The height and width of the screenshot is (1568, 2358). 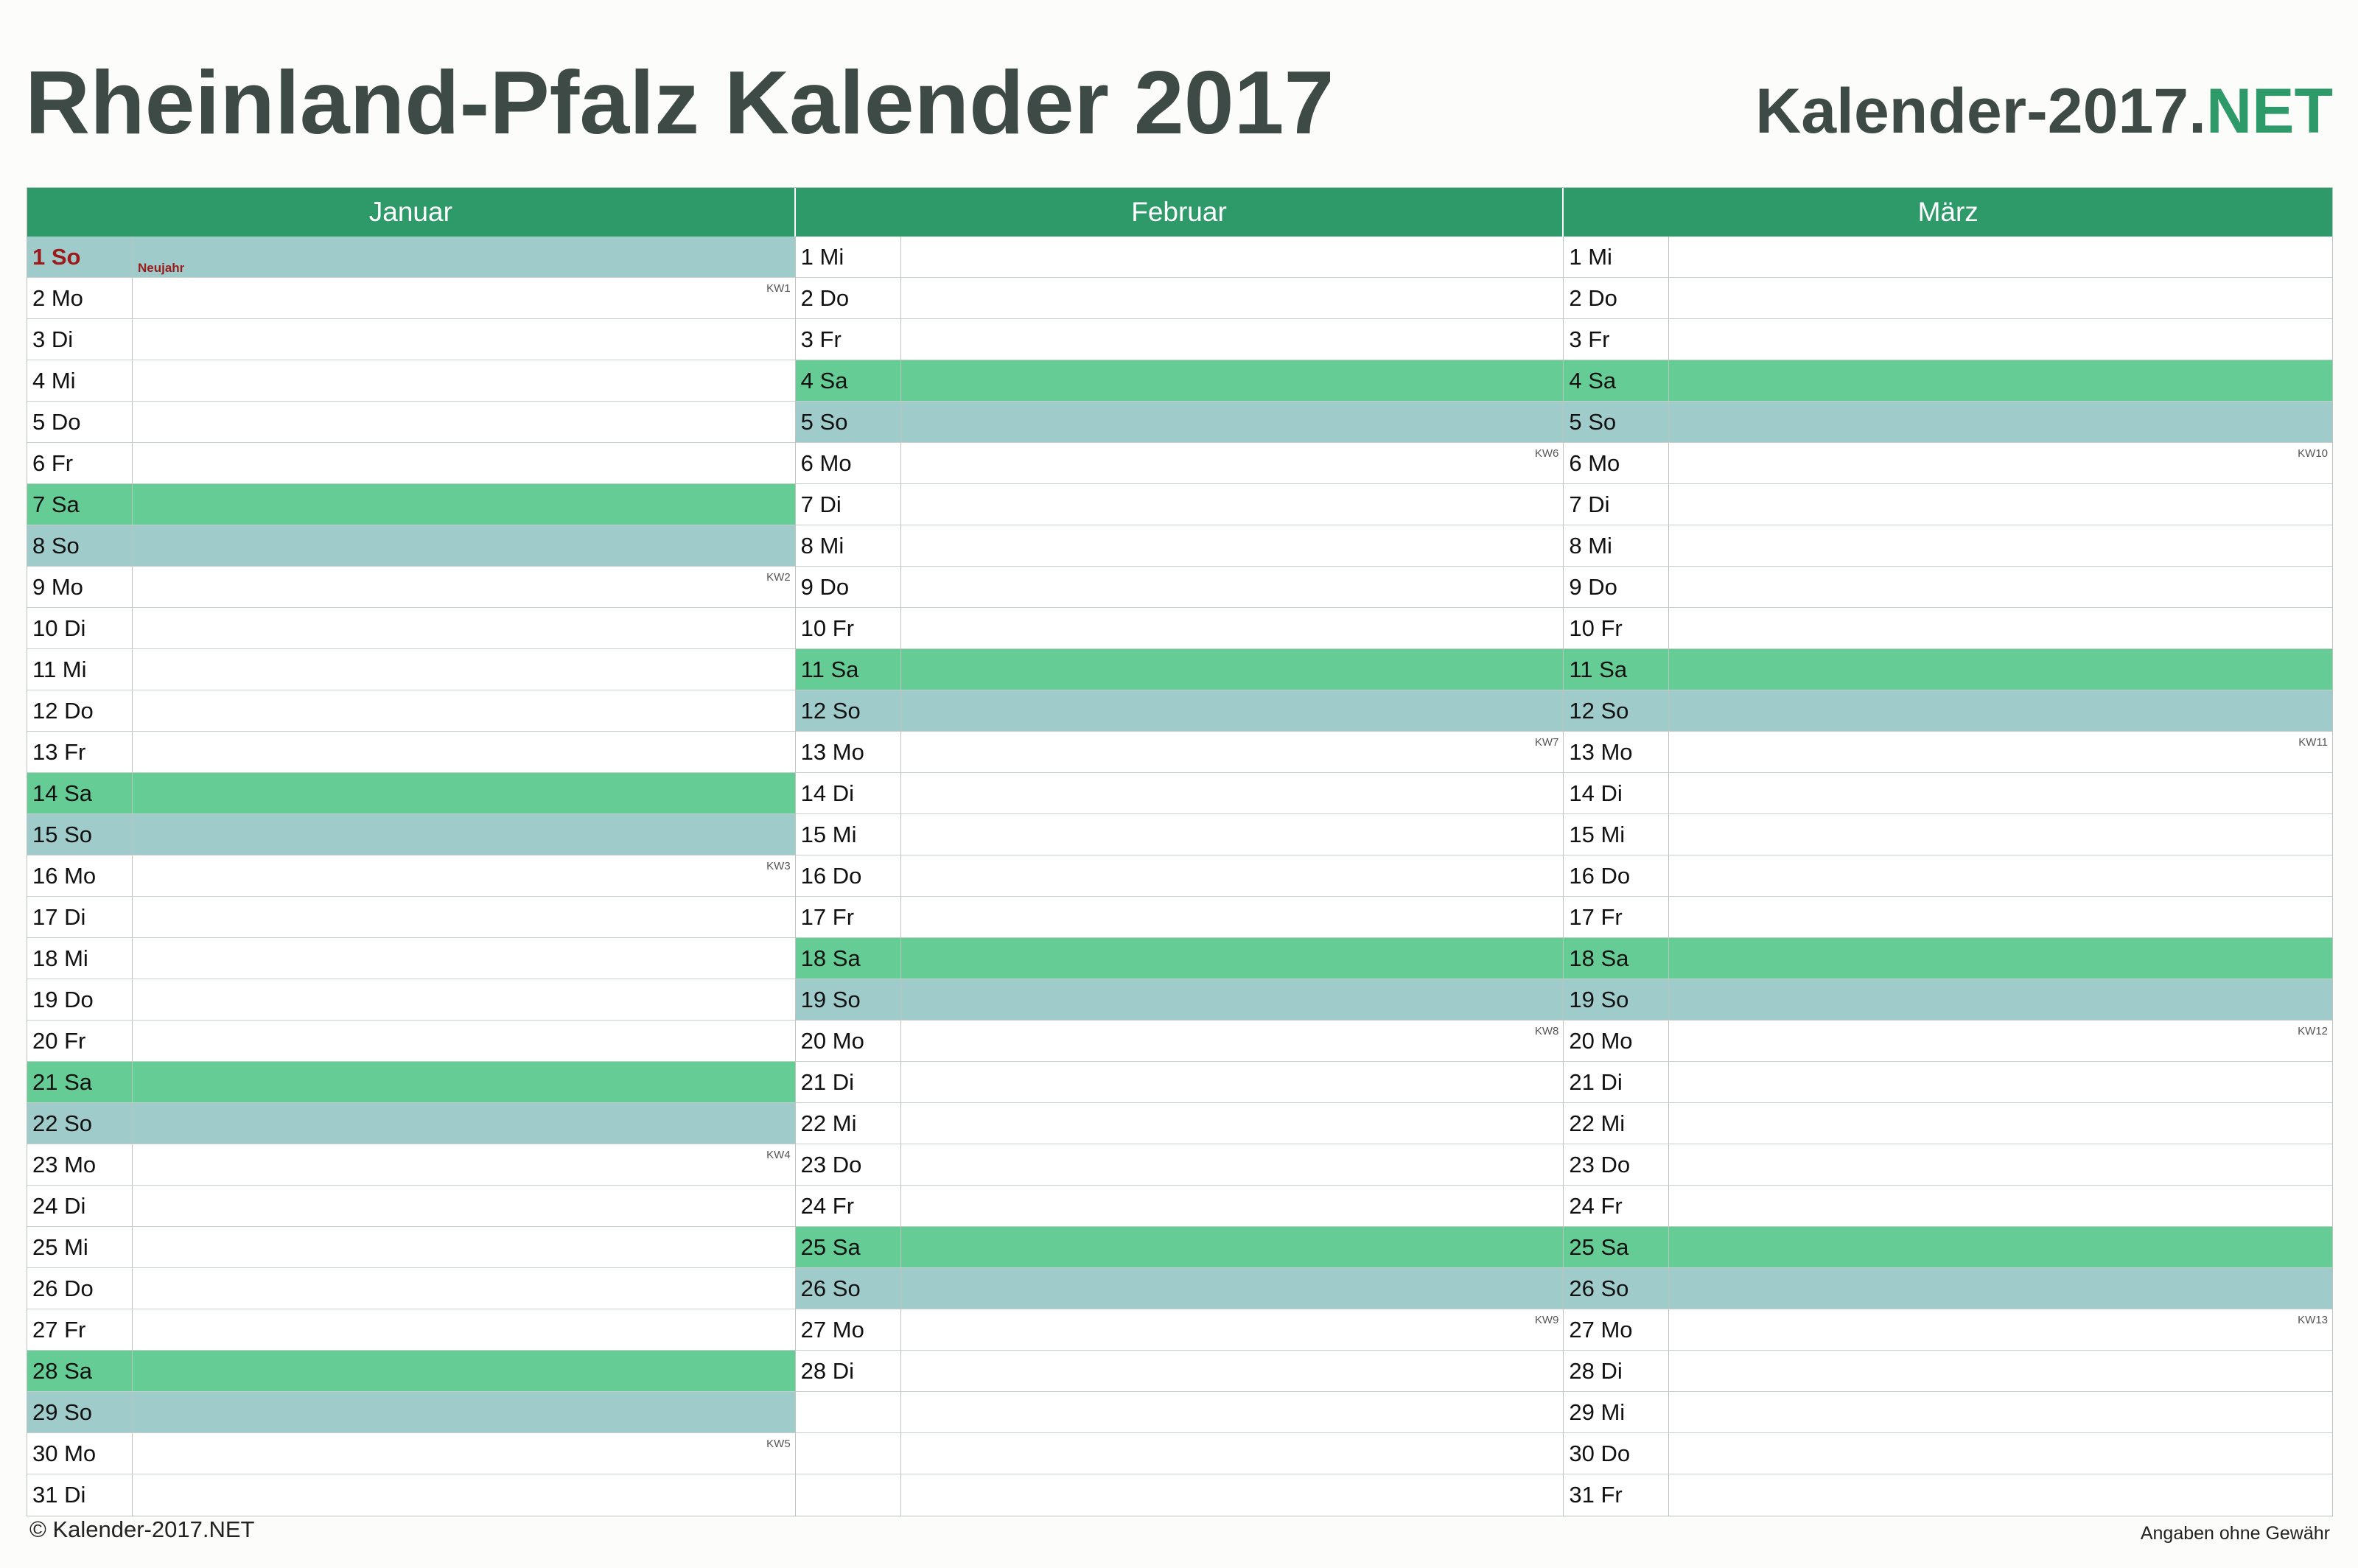 What do you see at coordinates (848, 835) in the screenshot?
I see `day-label: 15 Mi` at bounding box center [848, 835].